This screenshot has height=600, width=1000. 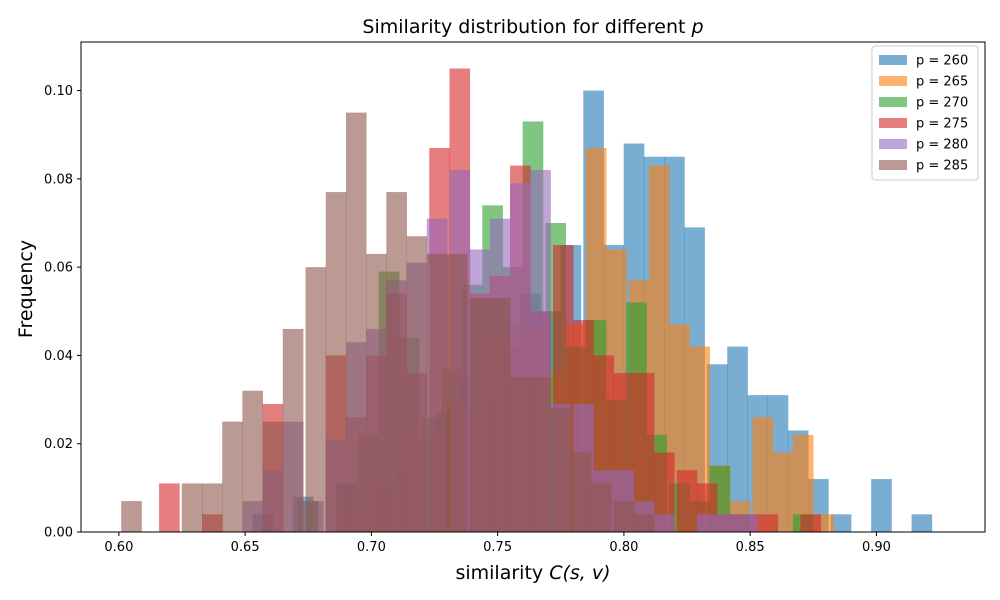 What do you see at coordinates (58, 533) in the screenshot?
I see `y-tick-label: 0.00` at bounding box center [58, 533].